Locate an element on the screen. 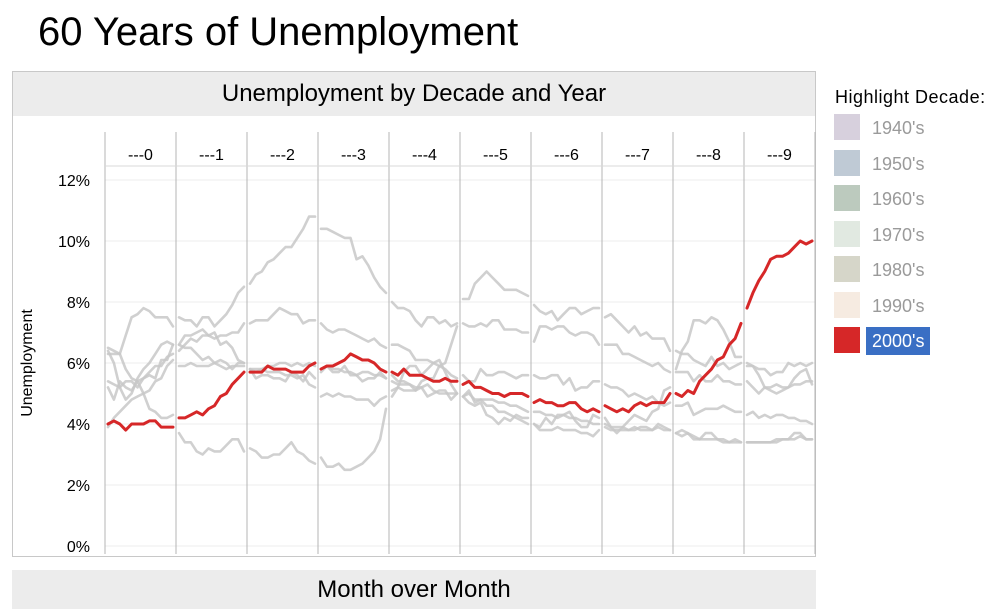  panel-label: ---4 is located at coordinates (424, 155).